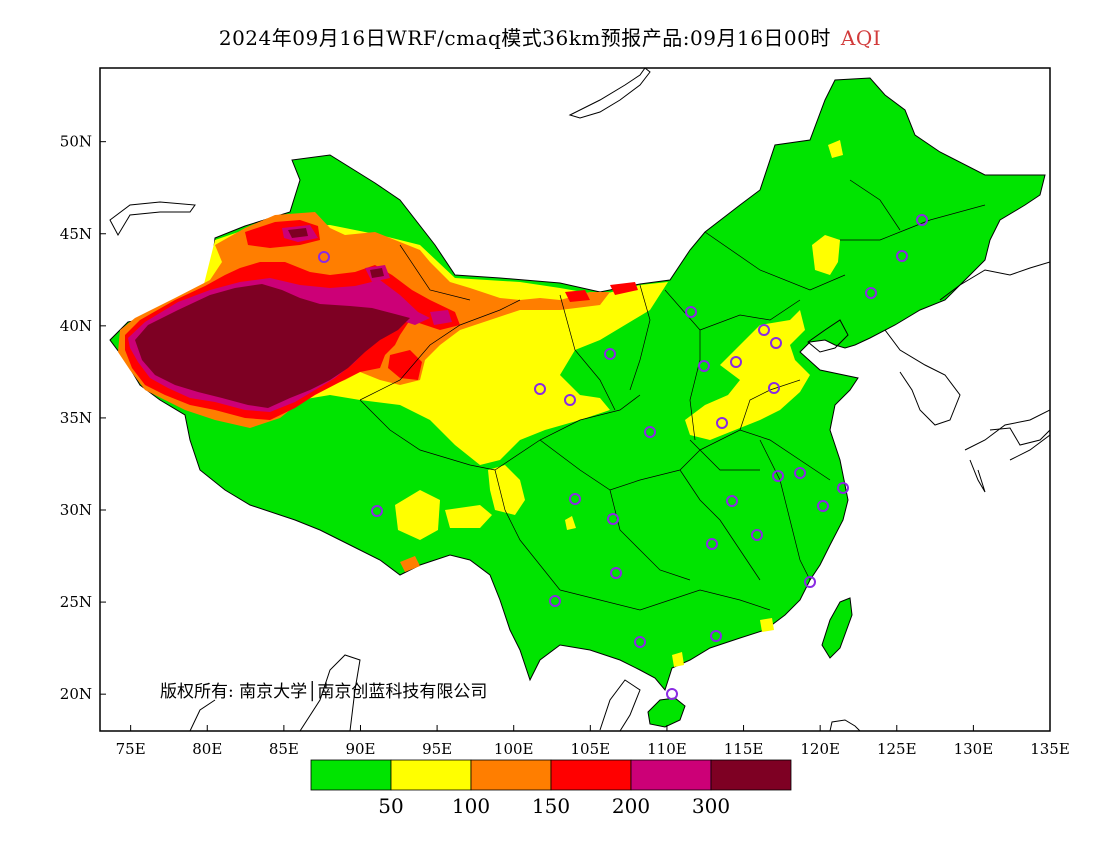 This screenshot has height=850, width=1100. What do you see at coordinates (570, 523) in the screenshot?
I see `moderate-region-yunnan` at bounding box center [570, 523].